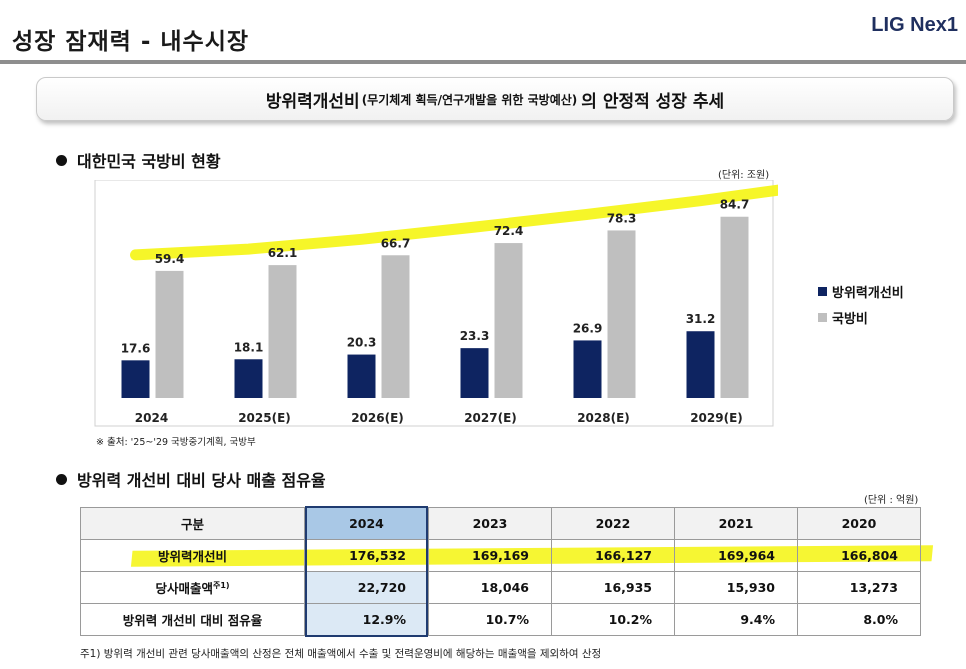 Image resolution: width=966 pixels, height=669 pixels. Describe the element at coordinates (736, 587) in the screenshot. I see `table-cell: 15,930` at that location.